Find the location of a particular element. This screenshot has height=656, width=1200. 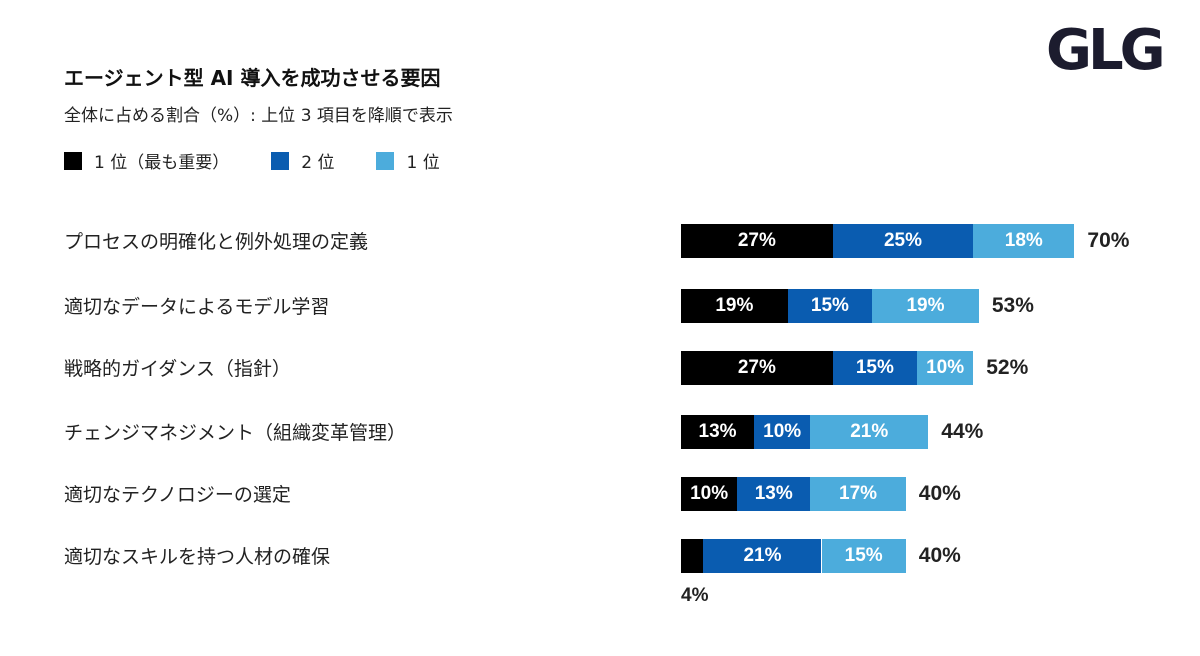

legend-item-rank1: 1 位（最も重要） is located at coordinates (146, 160).